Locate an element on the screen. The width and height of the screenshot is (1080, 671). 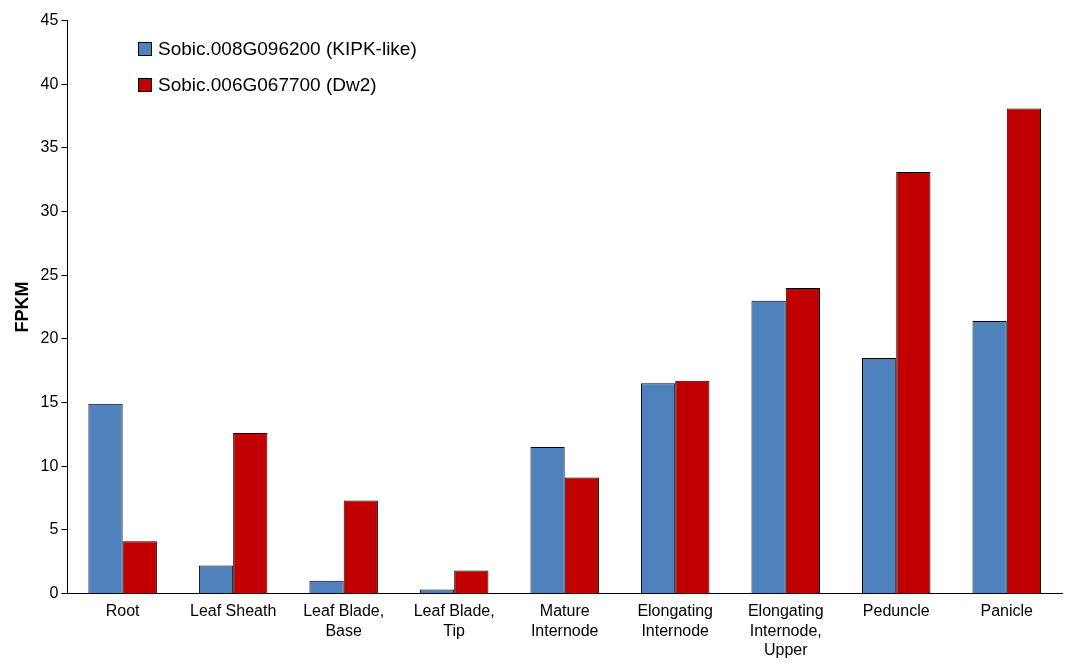
y-tick-label: 35 is located at coordinates (49, 147).